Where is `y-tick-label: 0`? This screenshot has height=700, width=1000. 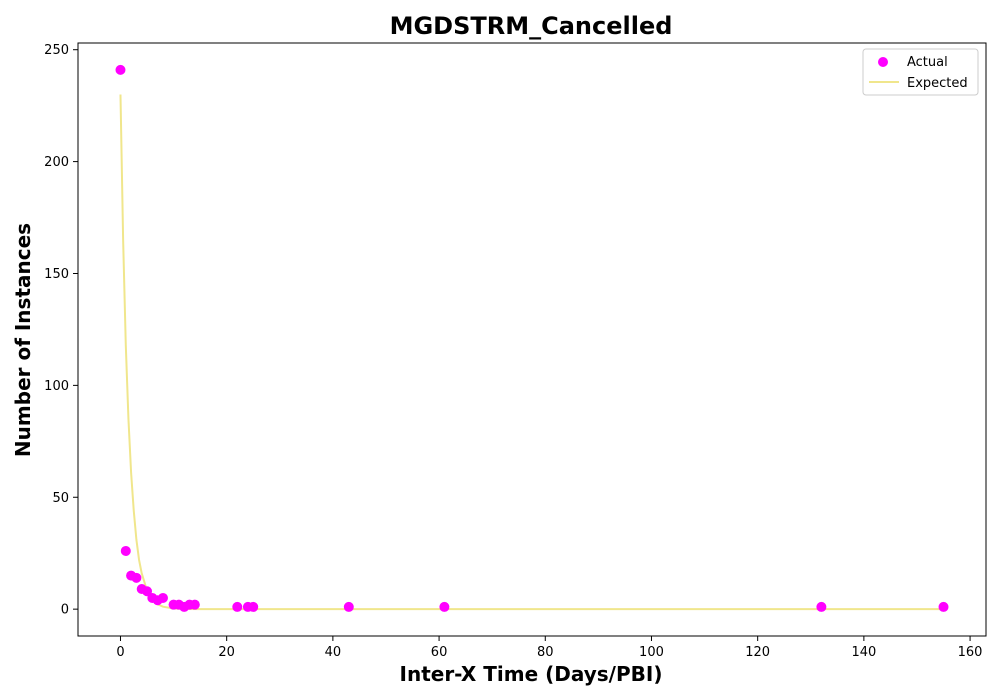
y-tick-label: 0 is located at coordinates (65, 610).